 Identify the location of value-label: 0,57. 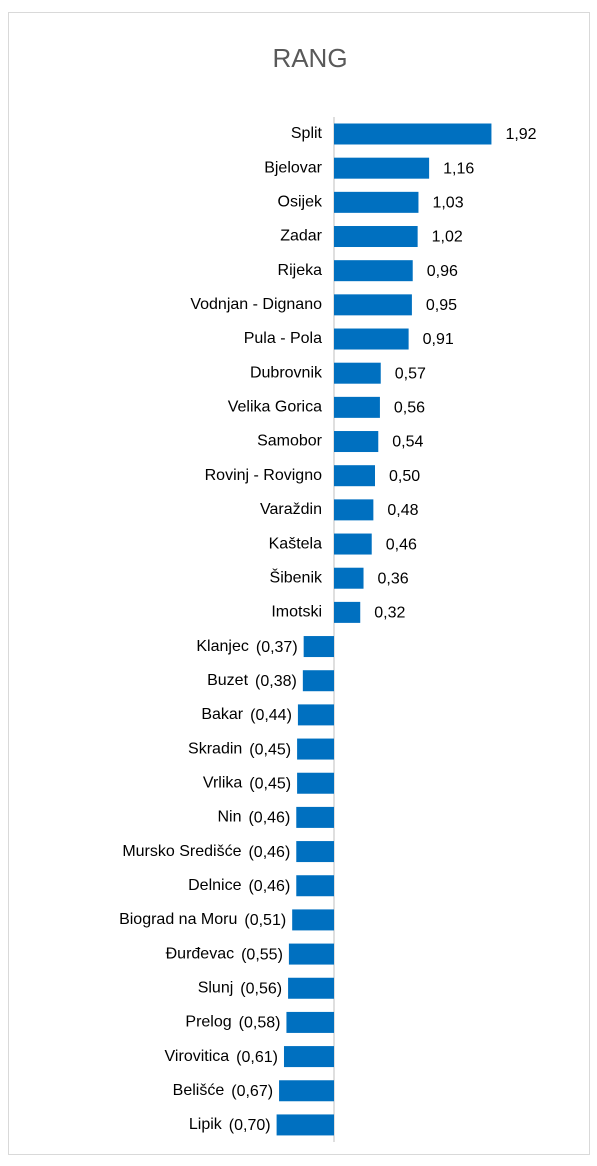
(410, 373).